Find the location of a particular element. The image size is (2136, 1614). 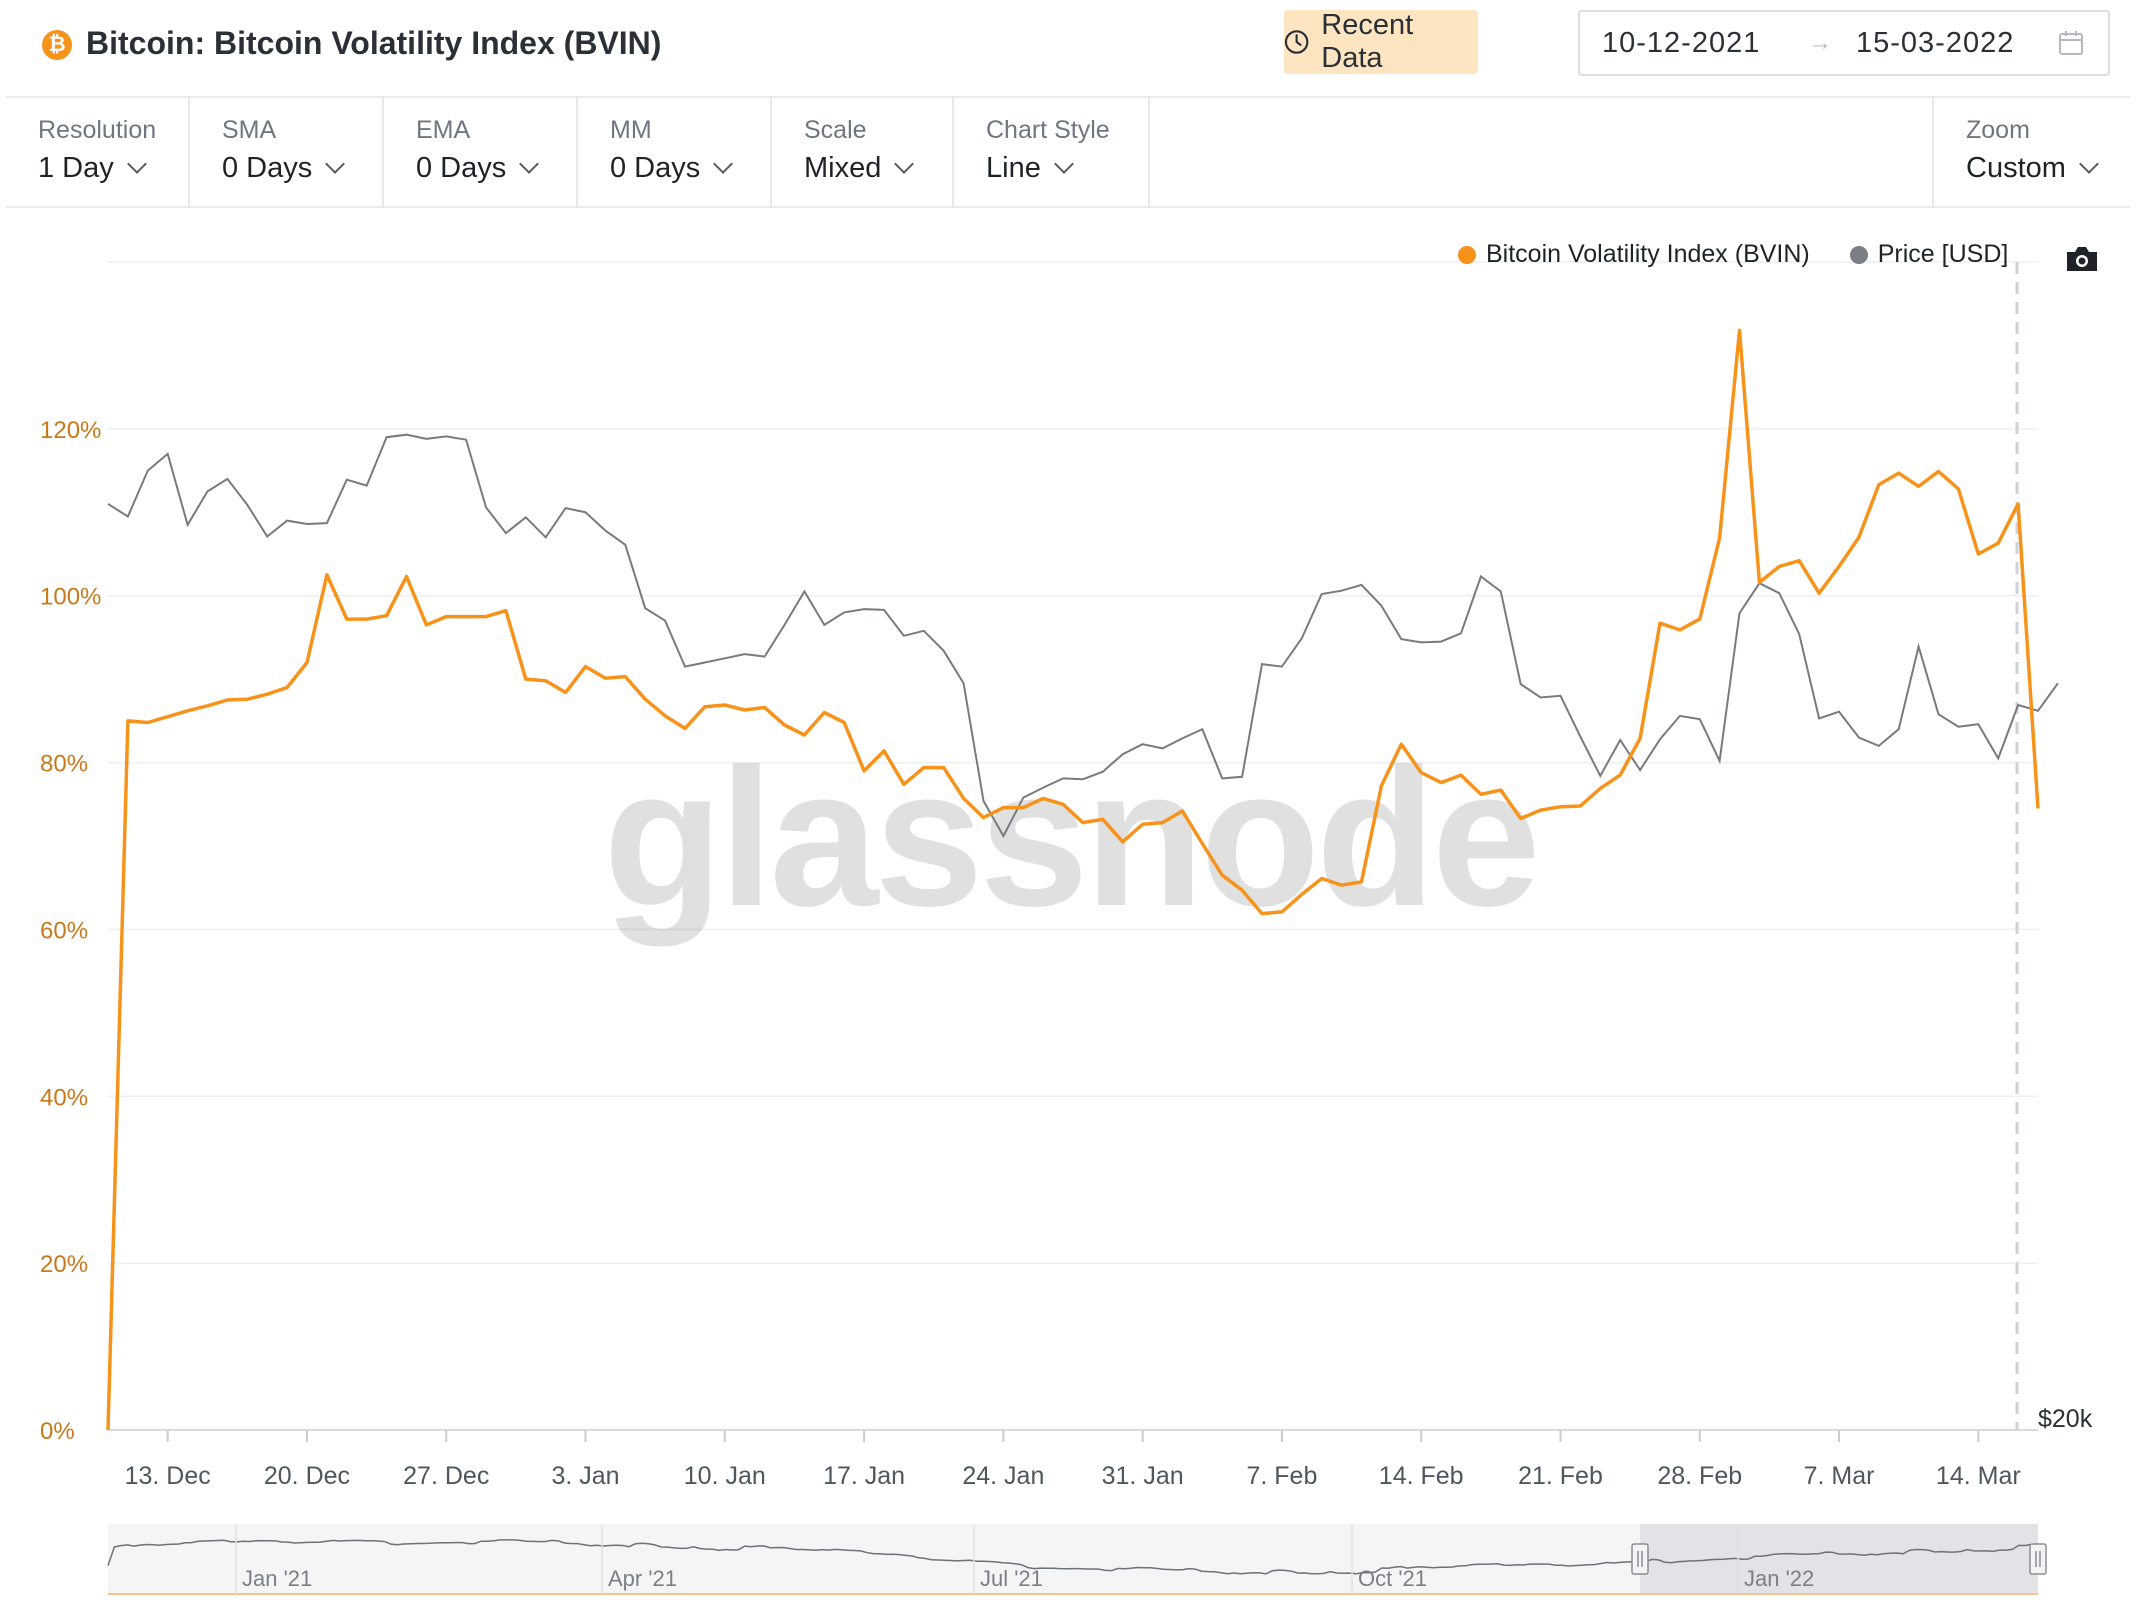

y-tick-label: 40% is located at coordinates (64, 1097).